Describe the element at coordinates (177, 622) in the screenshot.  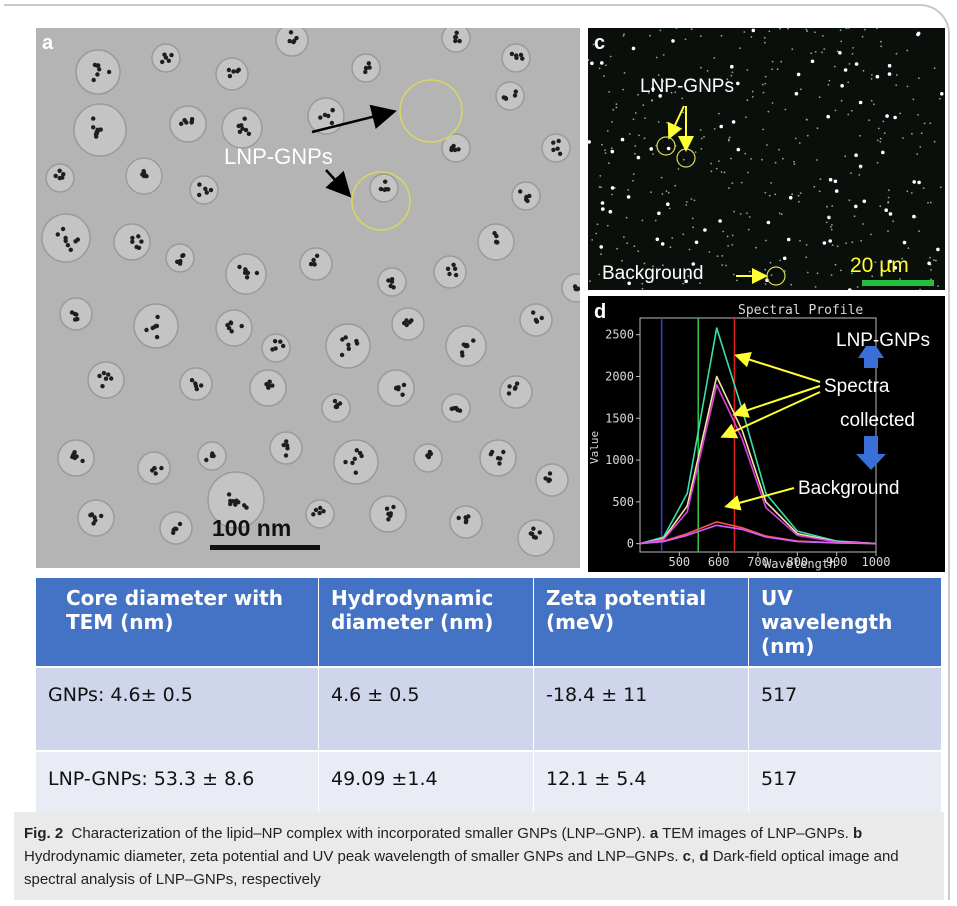
I see `table-header-cell: Core diameter with TEM (nm)` at that location.